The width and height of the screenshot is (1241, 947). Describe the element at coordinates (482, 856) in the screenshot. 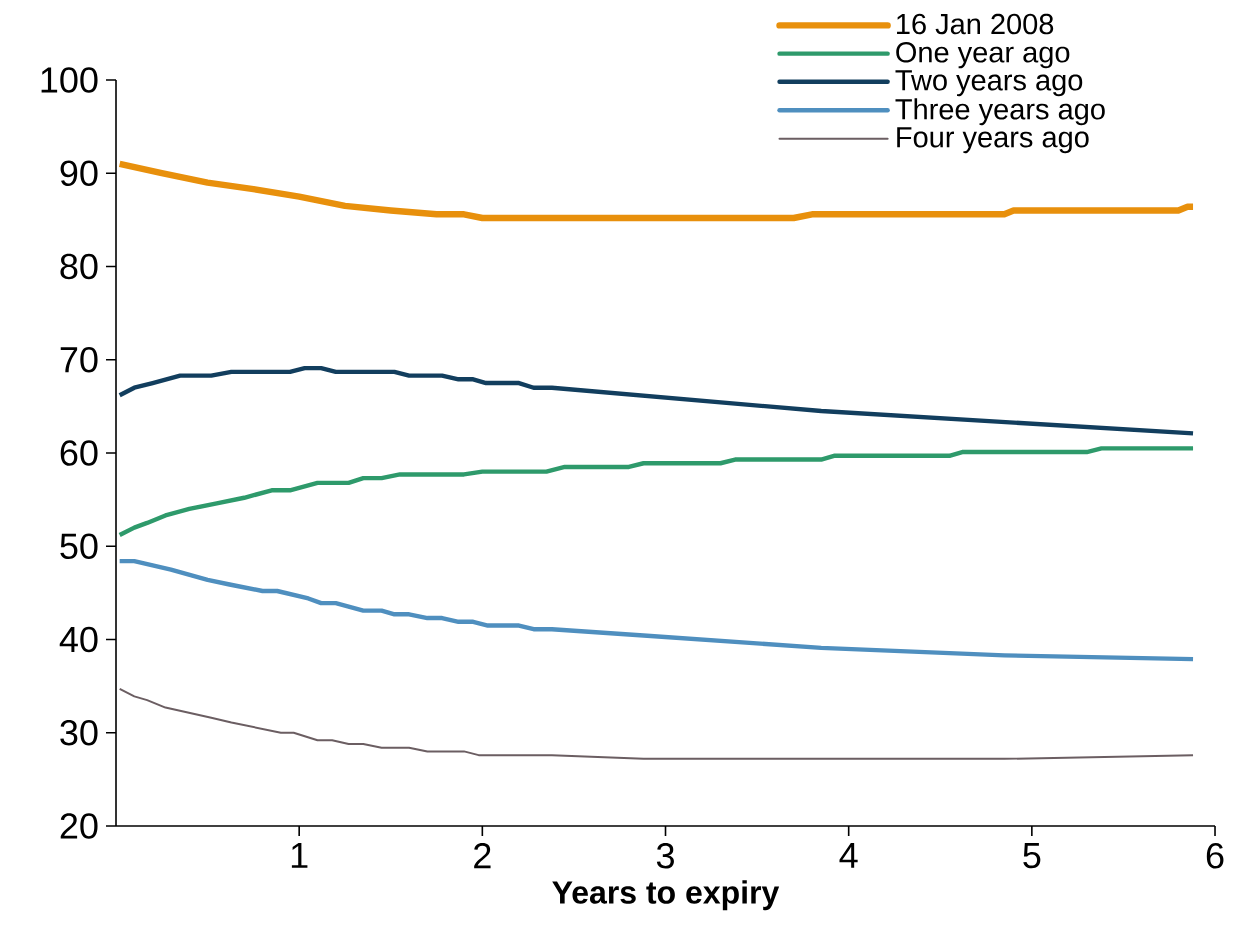

I see `x-tick-label: 2` at that location.